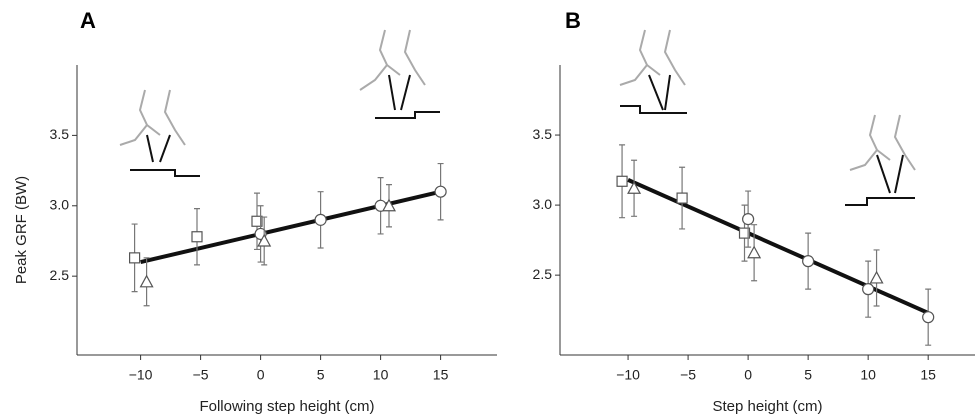  What do you see at coordinates (767, 406) in the screenshot?
I see `x-axis-label: Step height (cm)` at bounding box center [767, 406].